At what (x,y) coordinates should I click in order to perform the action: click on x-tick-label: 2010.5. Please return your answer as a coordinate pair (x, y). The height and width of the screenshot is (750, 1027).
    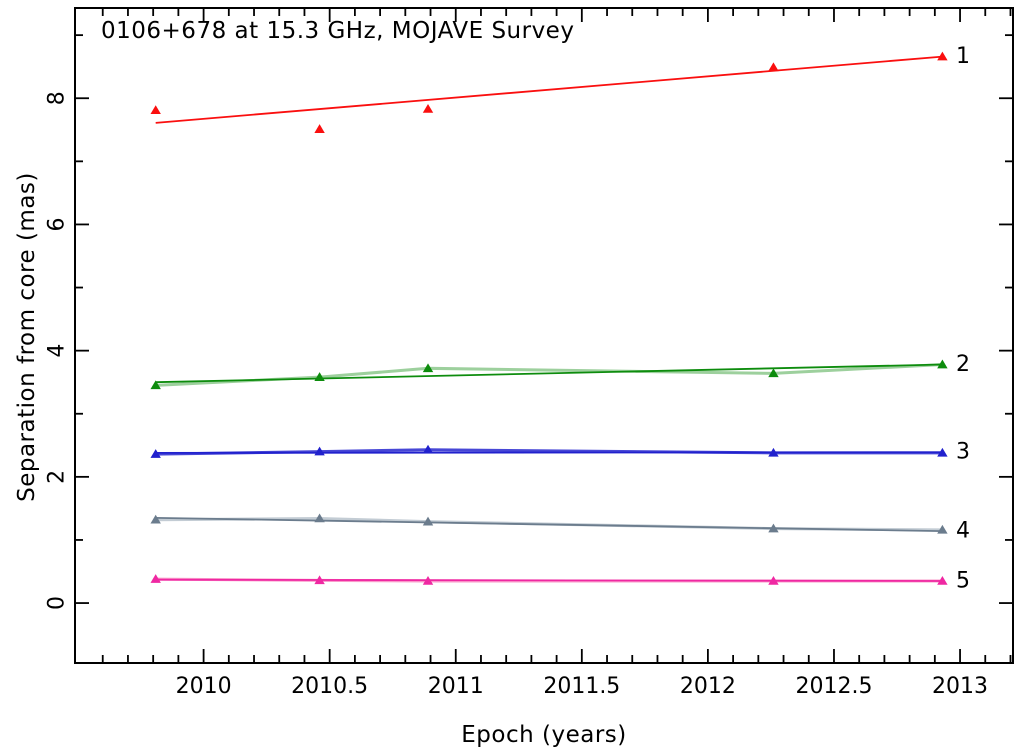
    Looking at the image, I should click on (329, 686).